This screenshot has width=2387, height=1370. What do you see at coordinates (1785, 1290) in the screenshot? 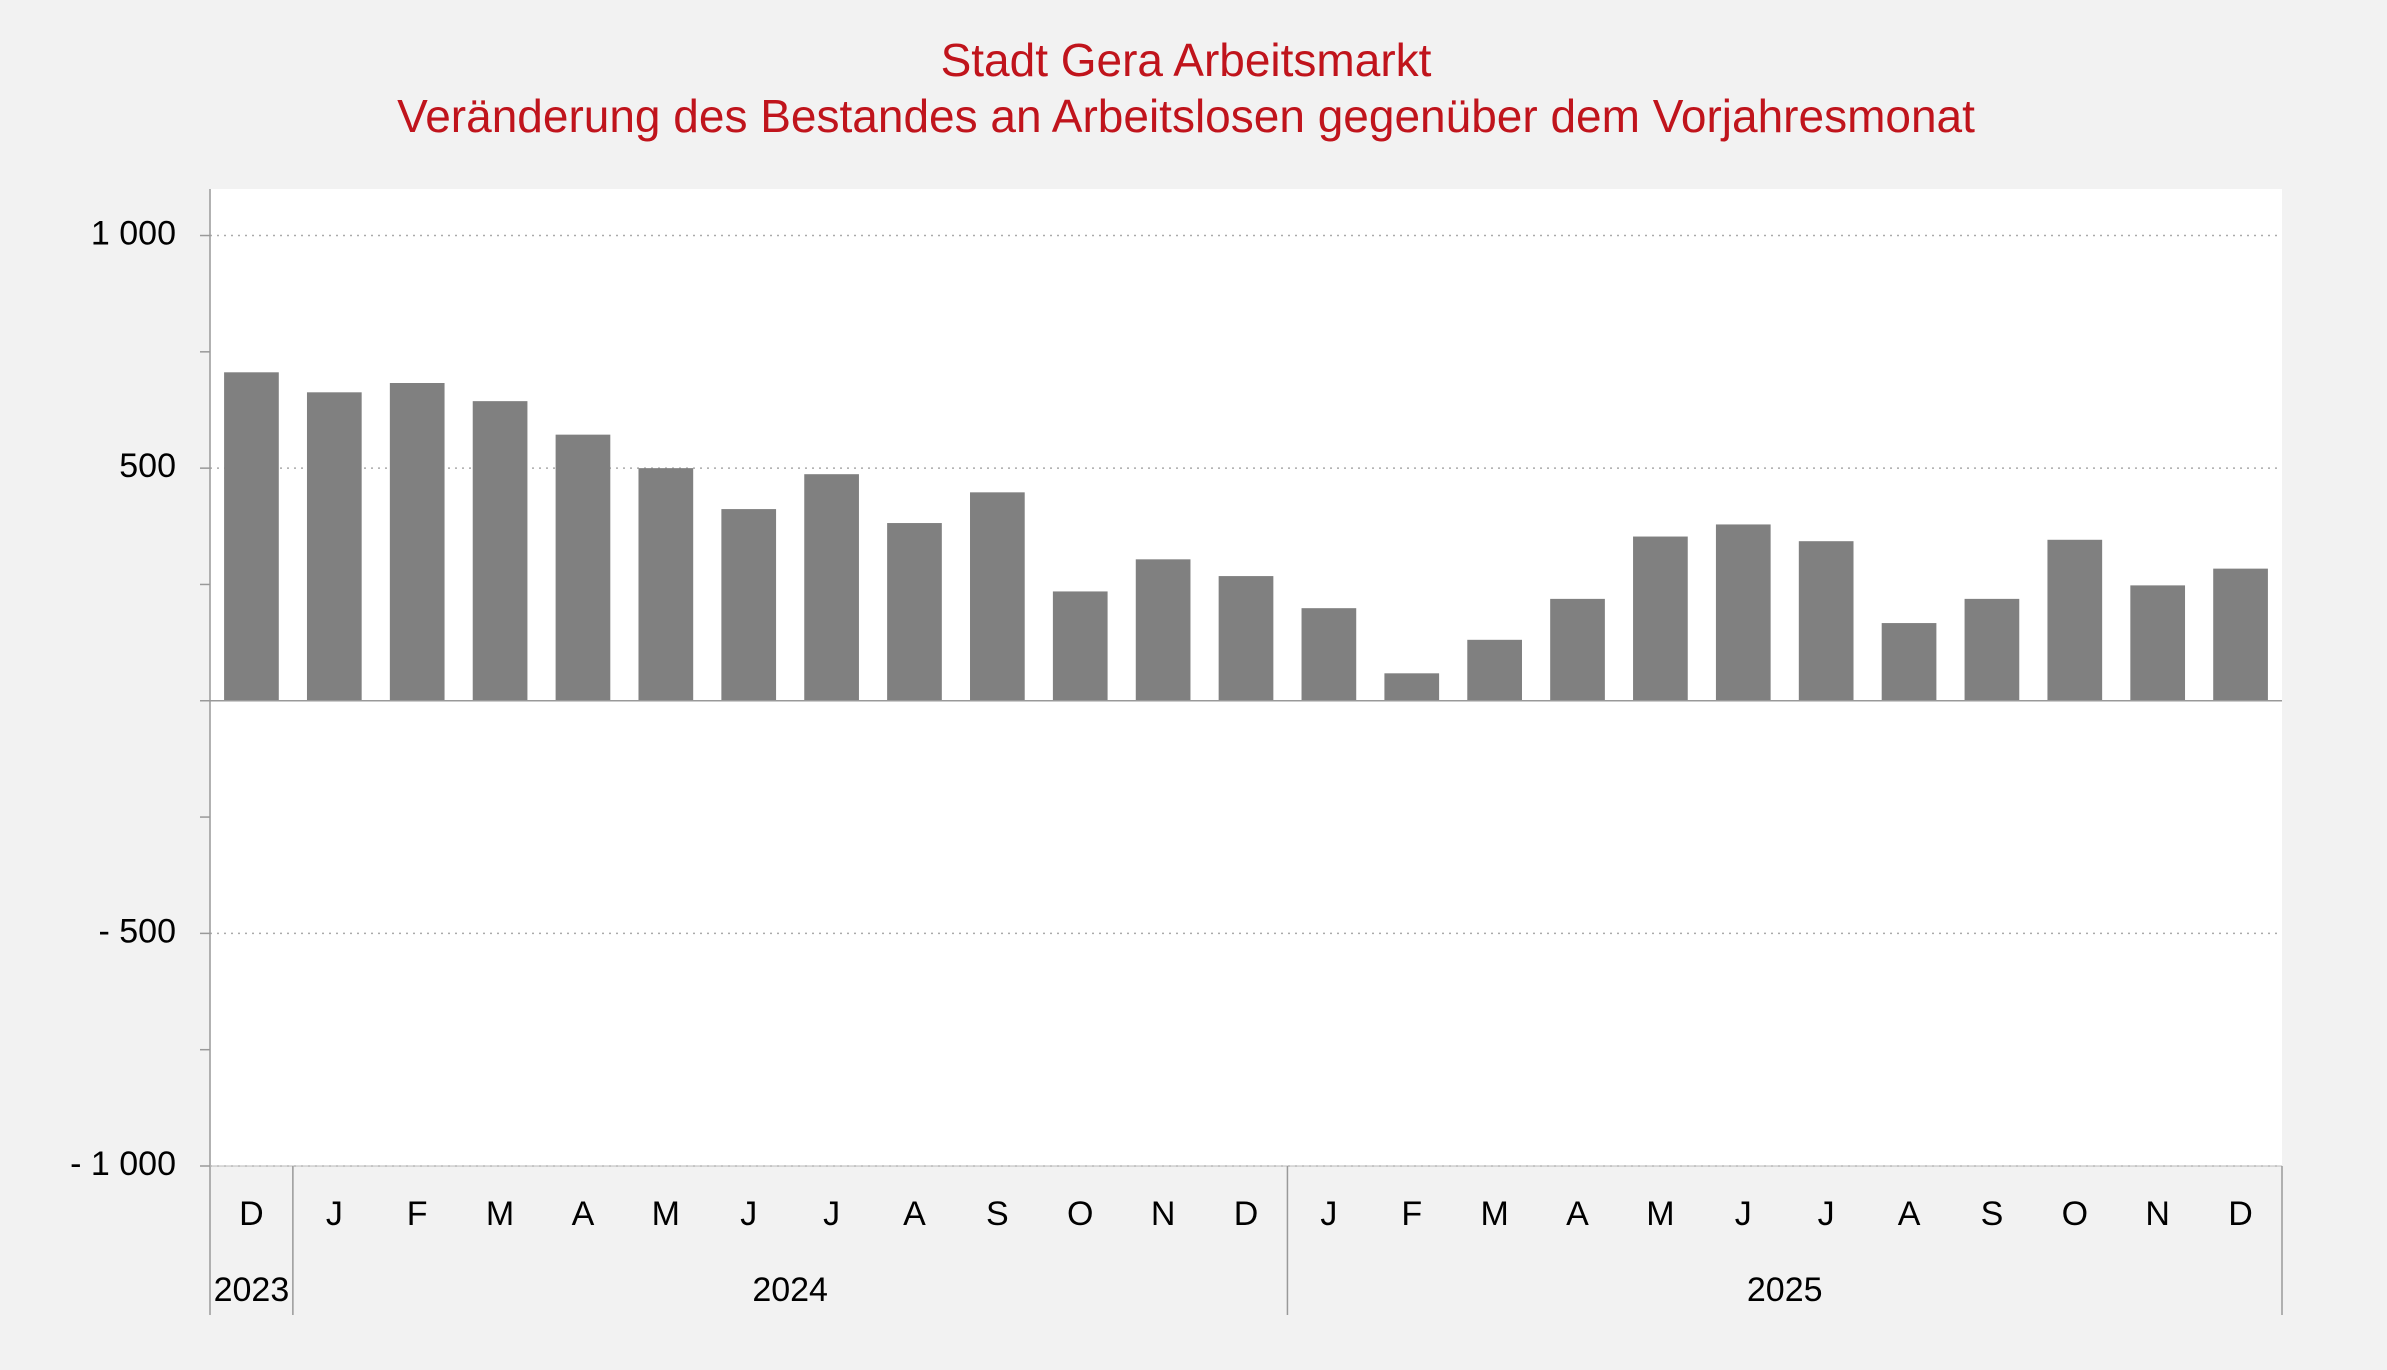
I see `year-label: 2025` at bounding box center [1785, 1290].